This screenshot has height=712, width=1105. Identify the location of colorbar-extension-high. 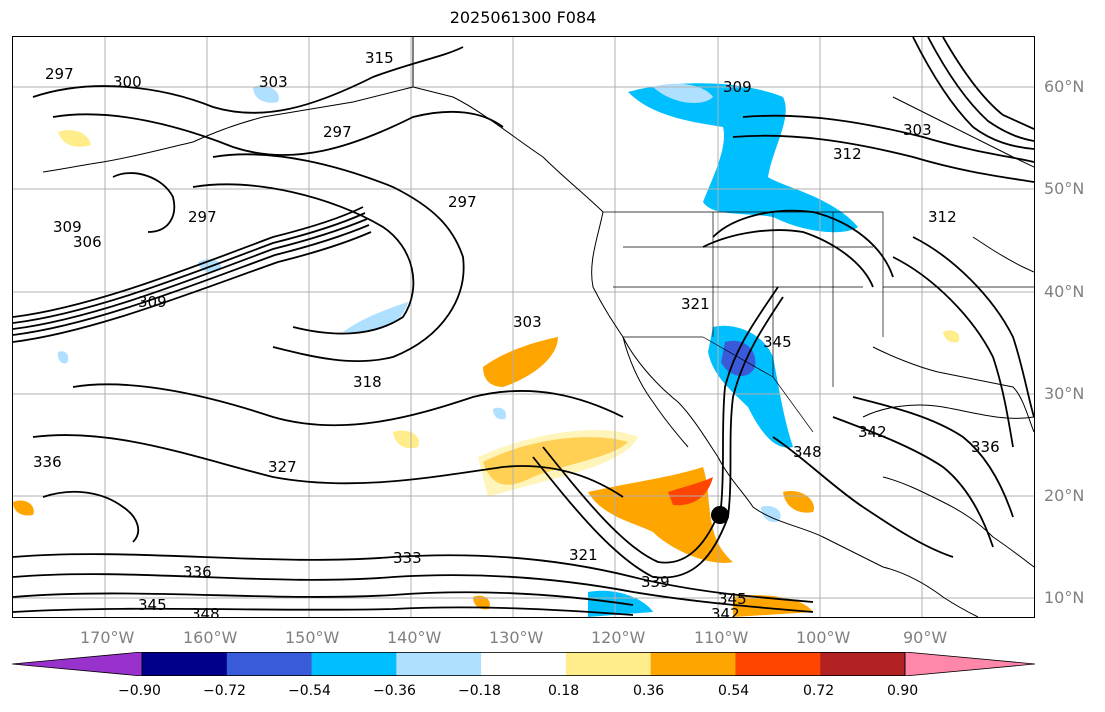
(969, 664).